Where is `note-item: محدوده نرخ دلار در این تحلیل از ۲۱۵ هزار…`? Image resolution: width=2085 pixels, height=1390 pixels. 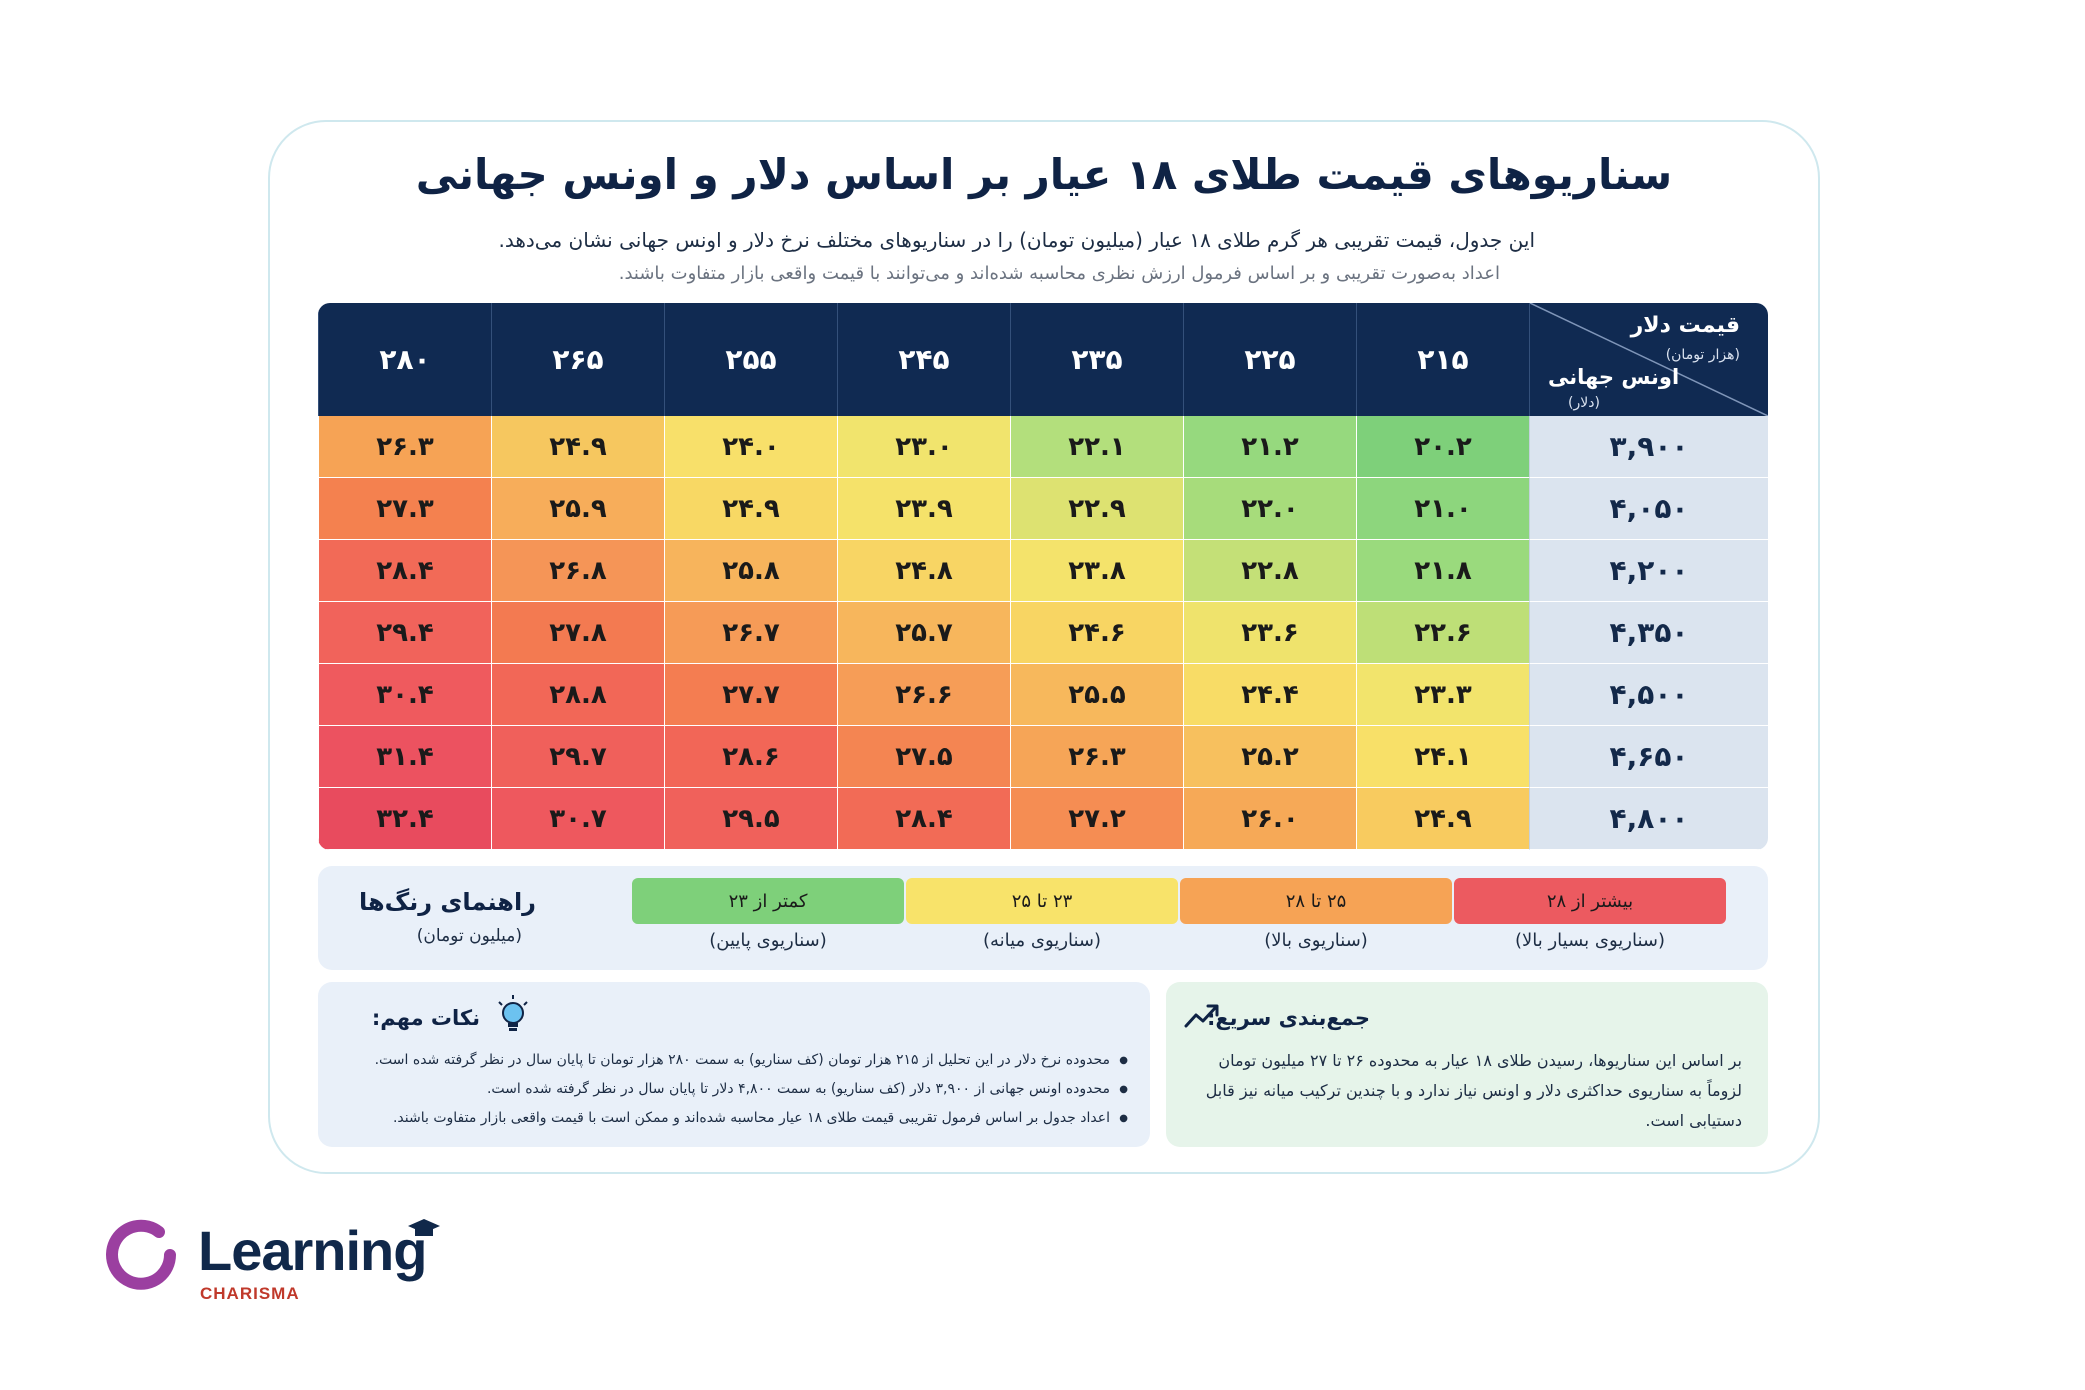 note-item: محدوده نرخ دلار در این تحلیل از ۲۱۵ هزار… is located at coordinates (733, 1060).